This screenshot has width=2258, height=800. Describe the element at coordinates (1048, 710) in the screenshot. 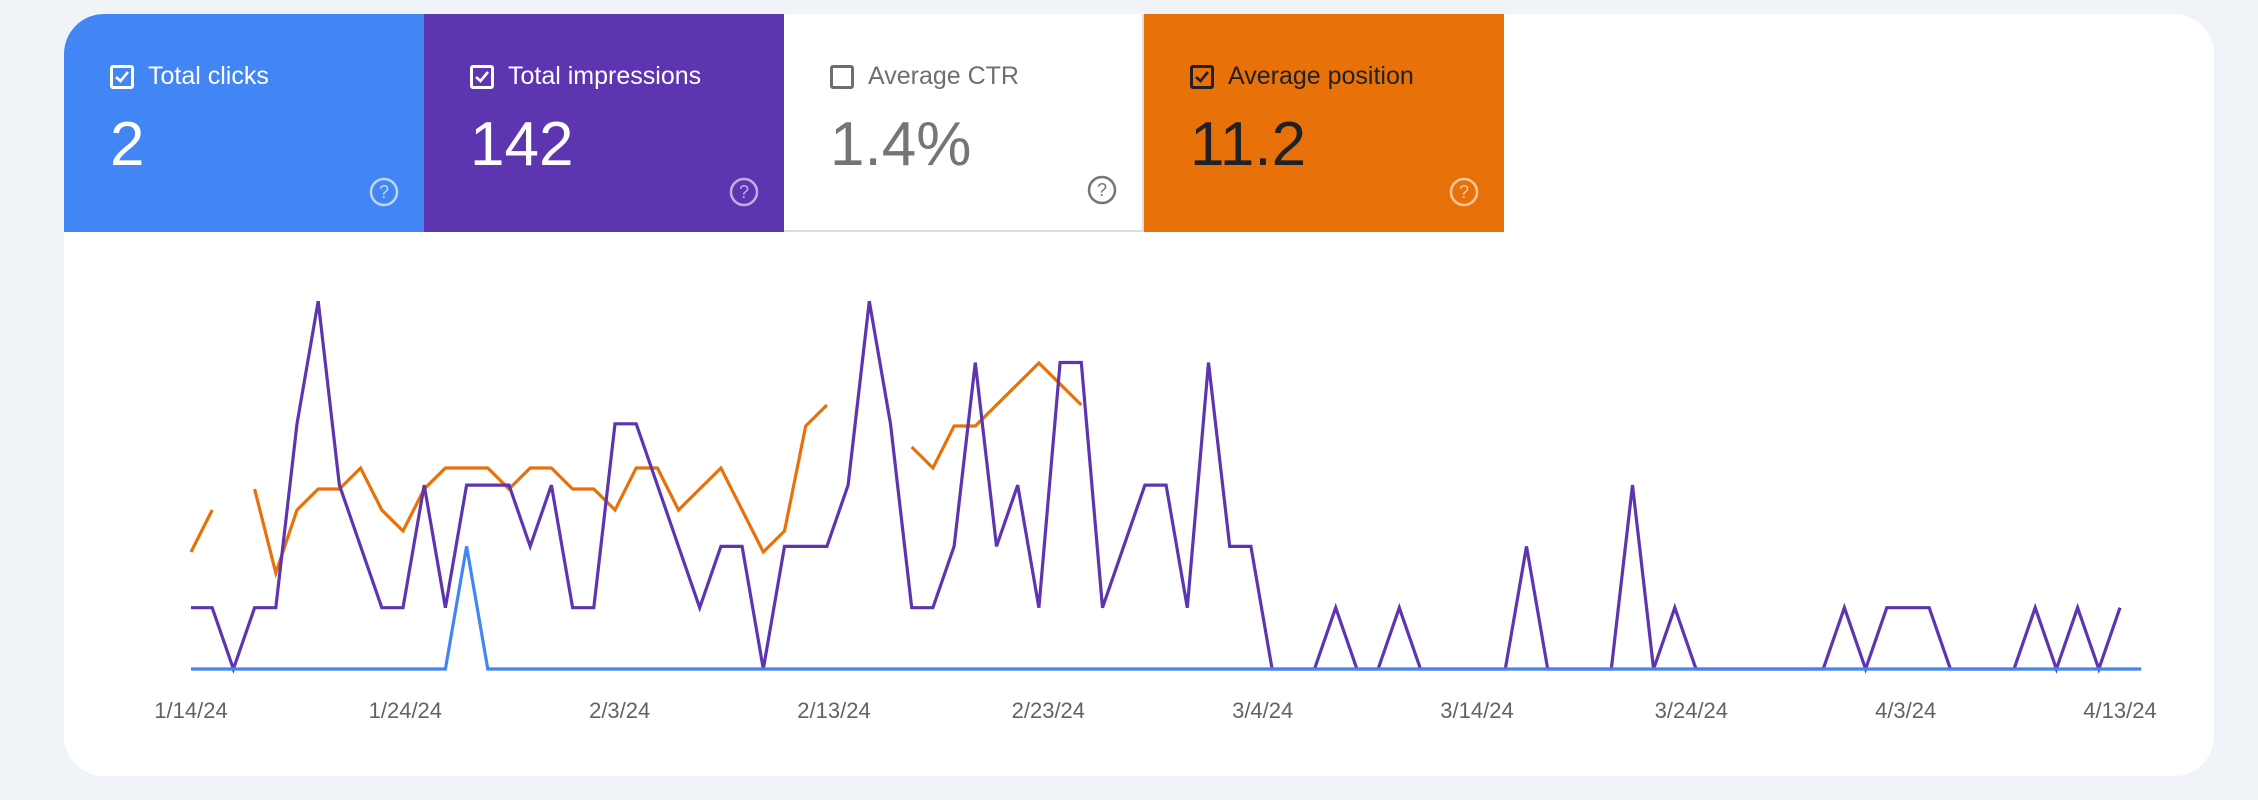

I see `x-tick-label: 2/23/24` at that location.